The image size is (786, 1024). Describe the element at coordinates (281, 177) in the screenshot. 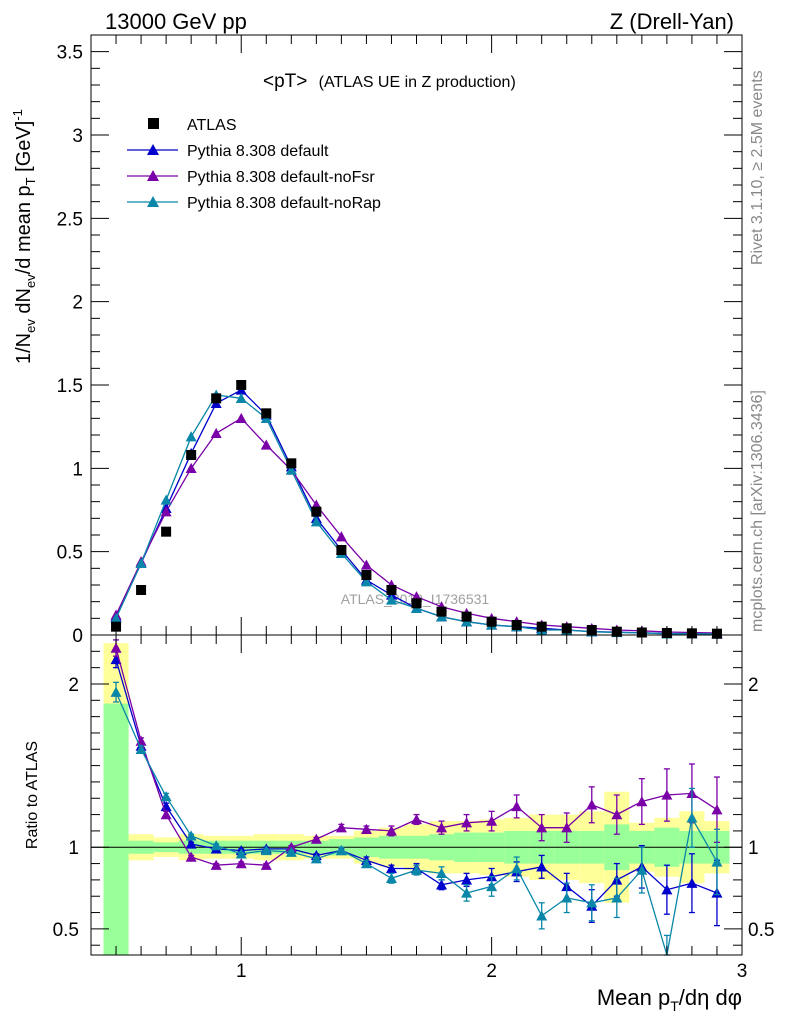

I see `legend-label-nofsr: Pythia 8.308 default-noFsr` at that location.